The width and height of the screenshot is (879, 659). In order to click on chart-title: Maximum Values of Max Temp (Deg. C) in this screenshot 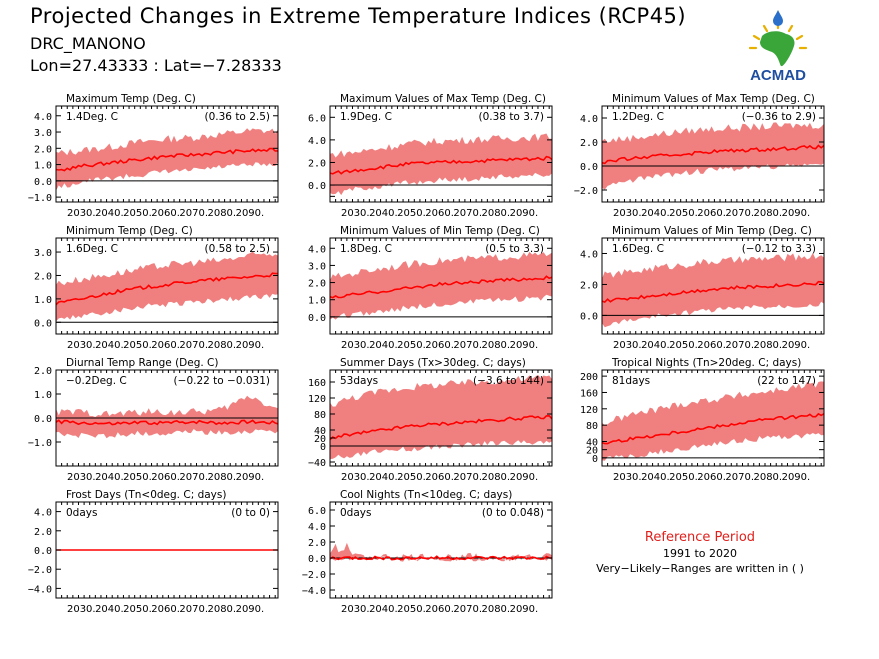, I will do `click(443, 99)`.